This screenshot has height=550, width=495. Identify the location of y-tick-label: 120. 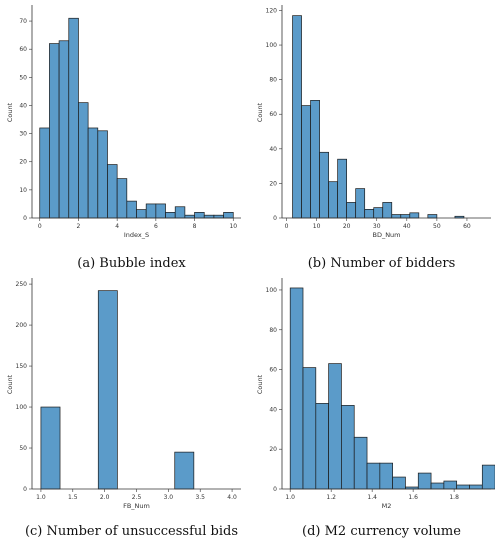
(272, 10).